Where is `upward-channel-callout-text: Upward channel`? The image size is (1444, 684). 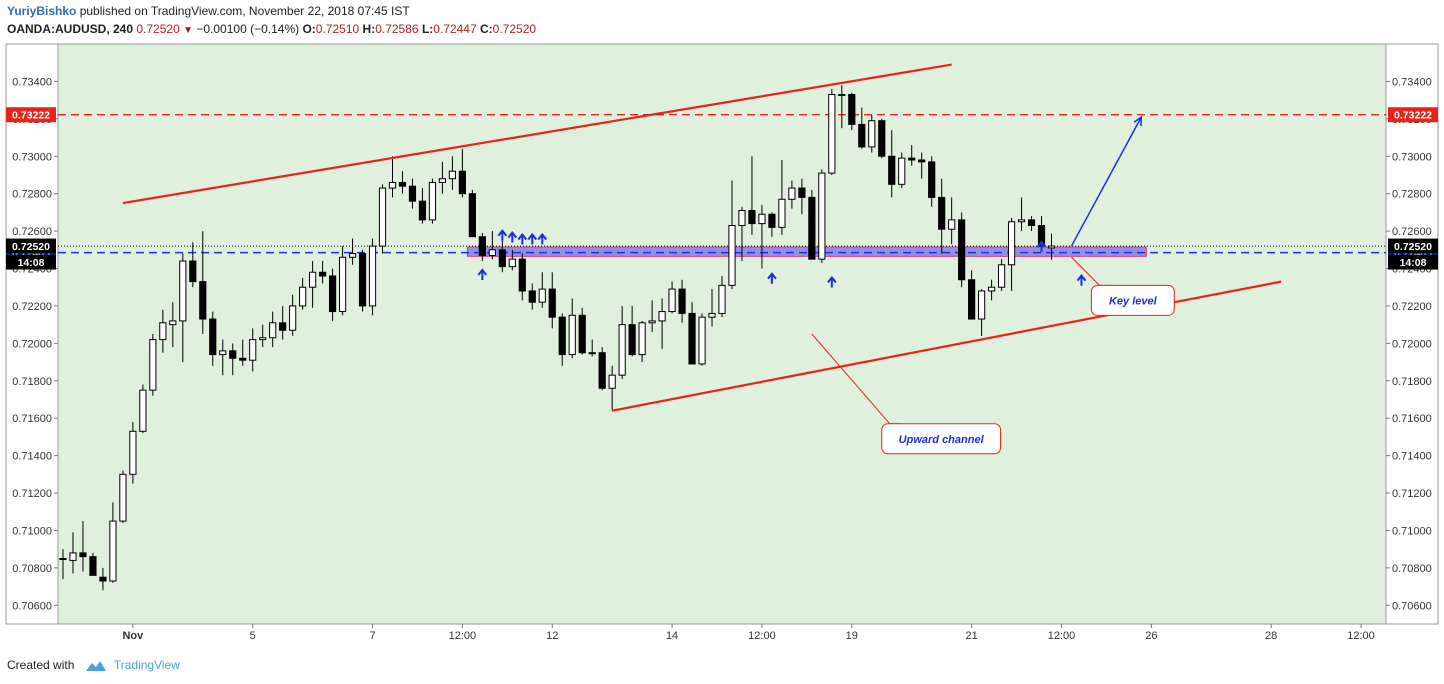
upward-channel-callout-text: Upward channel is located at coordinates (942, 440).